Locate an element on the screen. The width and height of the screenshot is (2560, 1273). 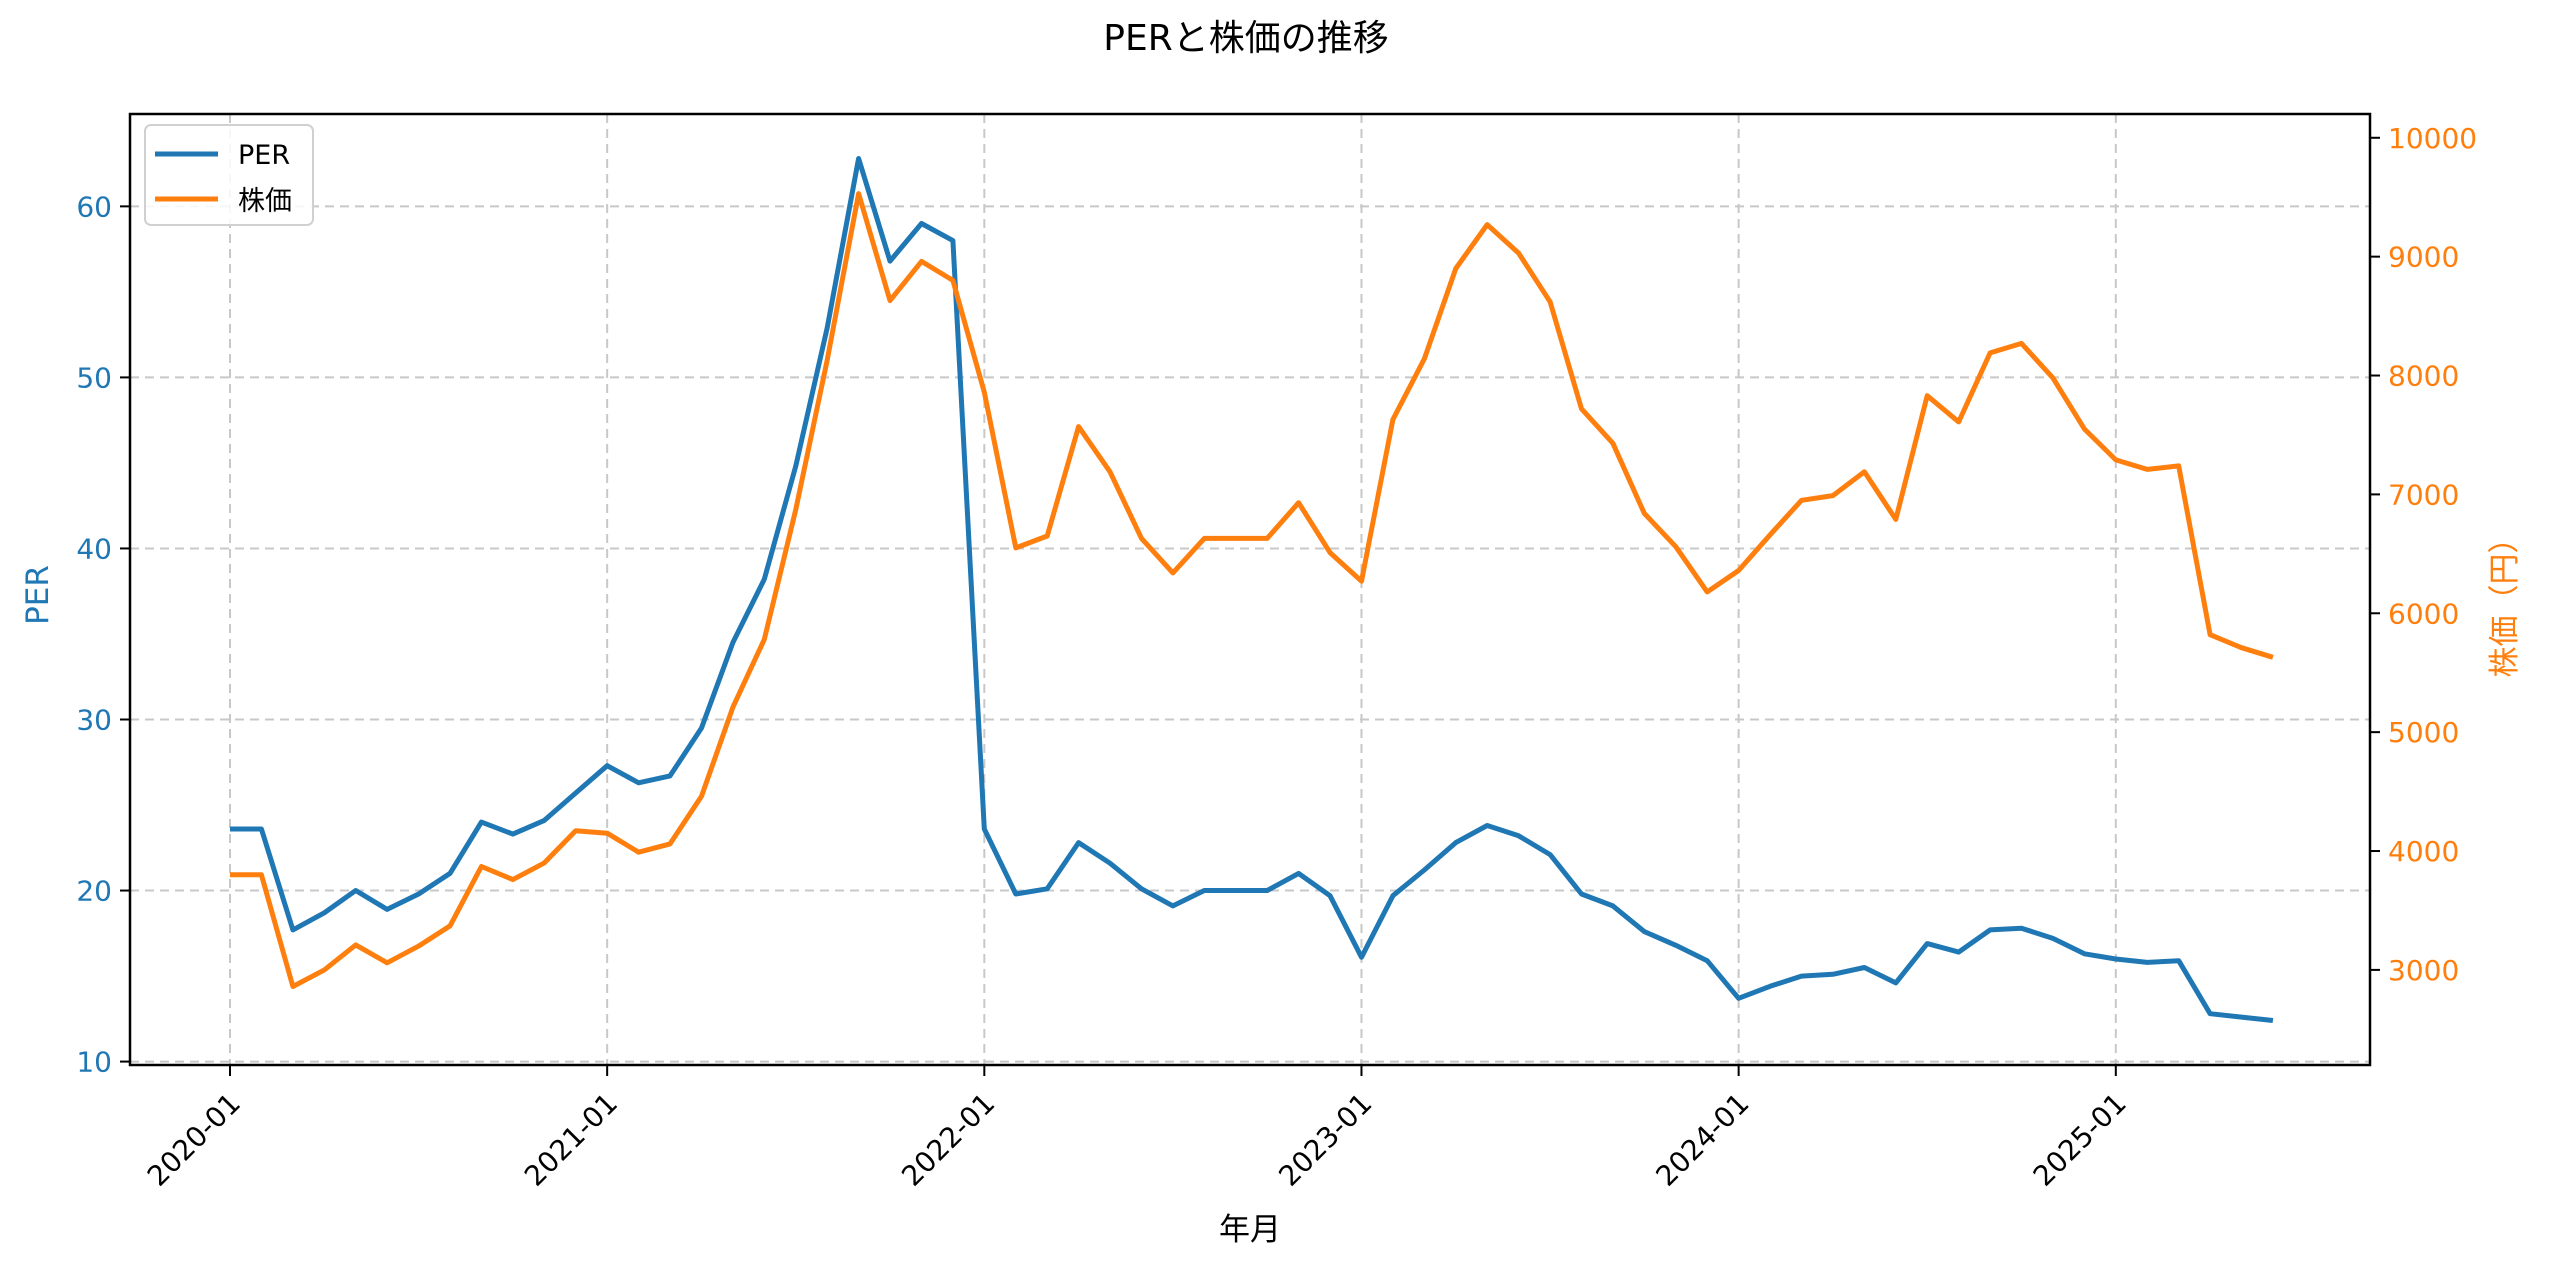
left-axis-tick-label: 30 is located at coordinates (94, 719).